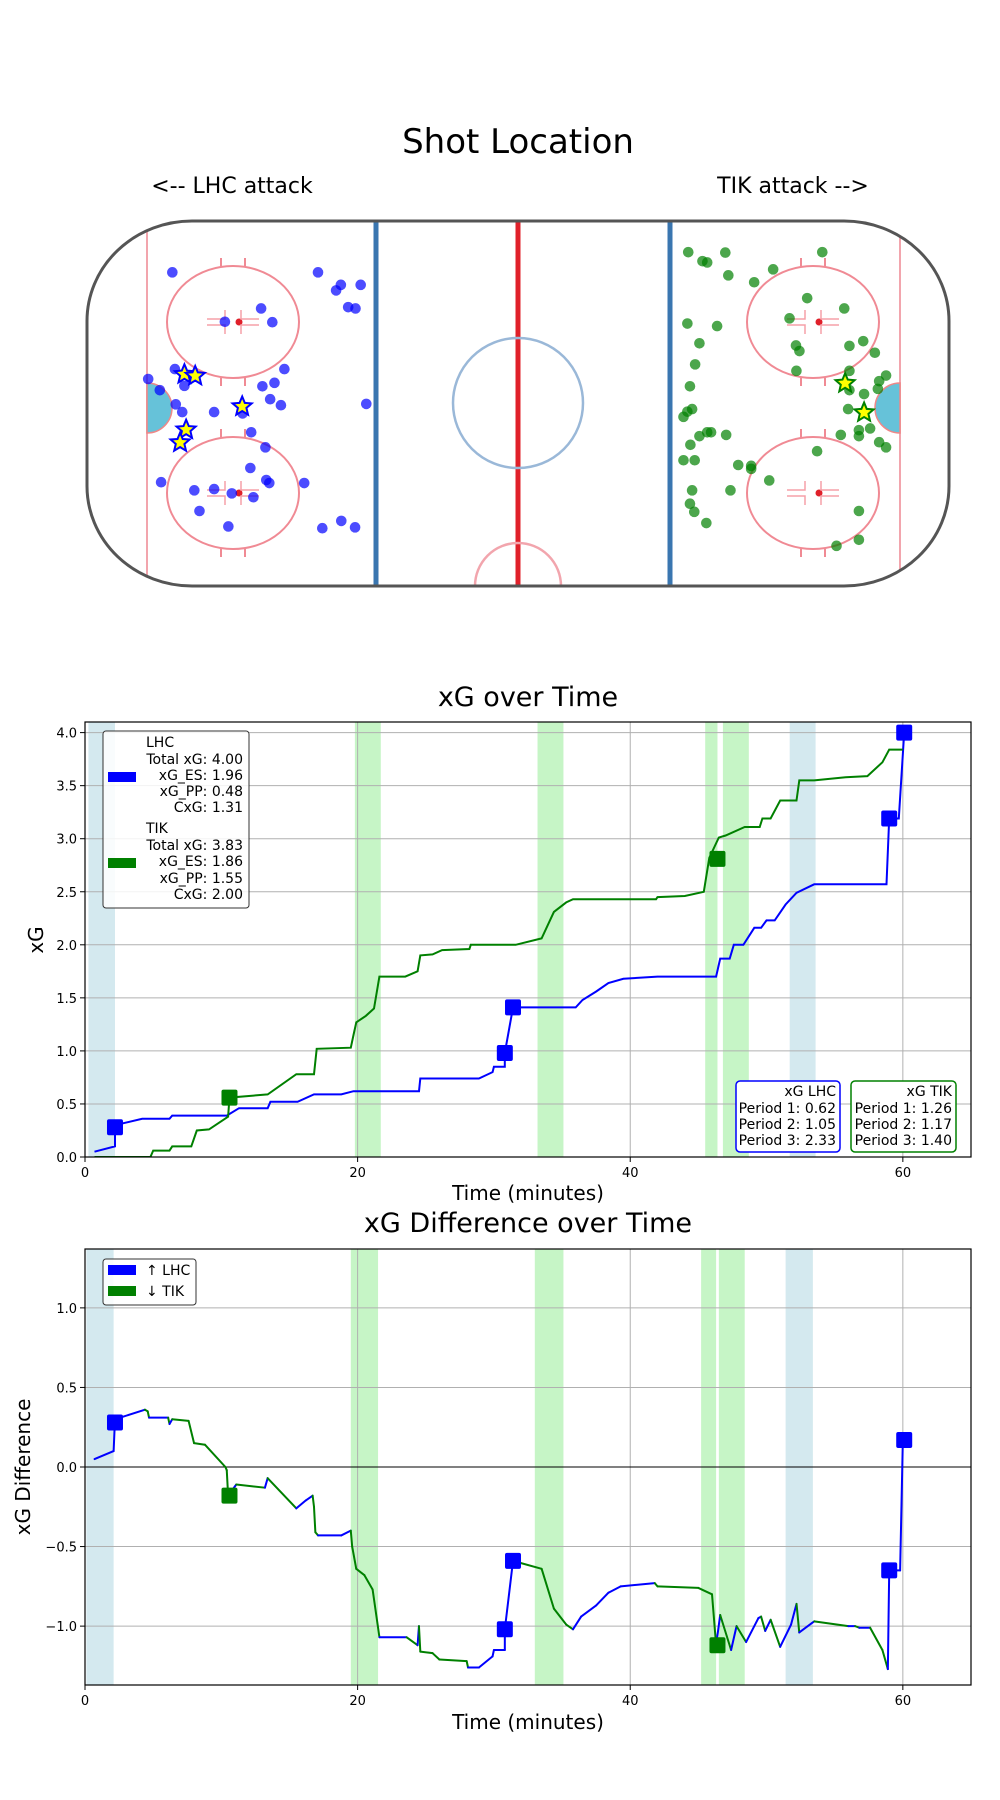 The height and width of the screenshot is (1800, 1000). Describe the element at coordinates (550, 939) in the screenshot. I see `power-play-band` at that location.